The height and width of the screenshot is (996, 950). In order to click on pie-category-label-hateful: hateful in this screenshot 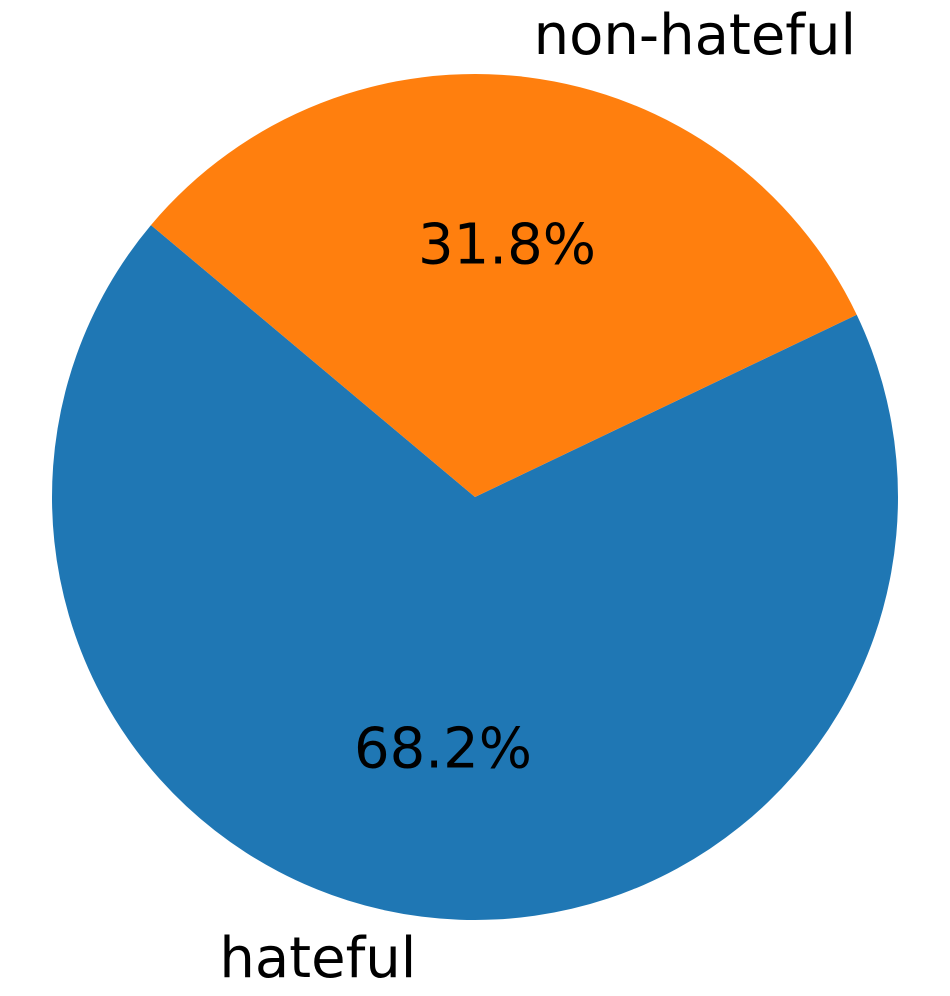, I will do `click(317, 958)`.